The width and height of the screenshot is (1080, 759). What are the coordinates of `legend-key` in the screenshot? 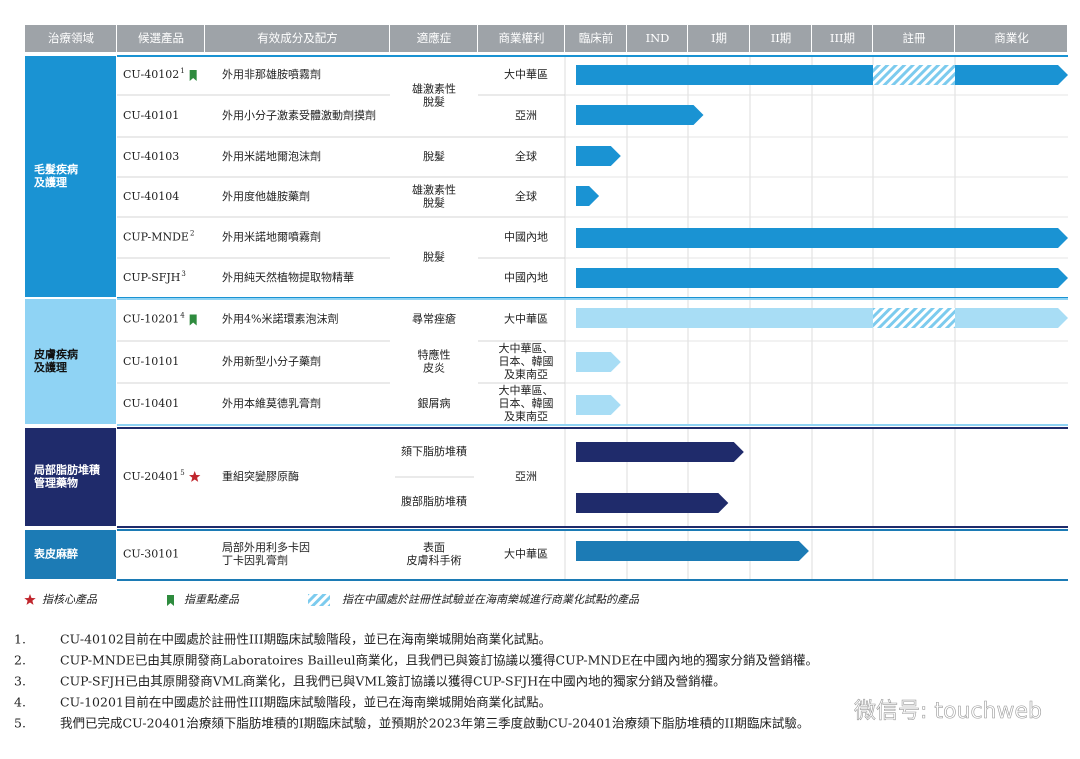 It's located at (170, 600).